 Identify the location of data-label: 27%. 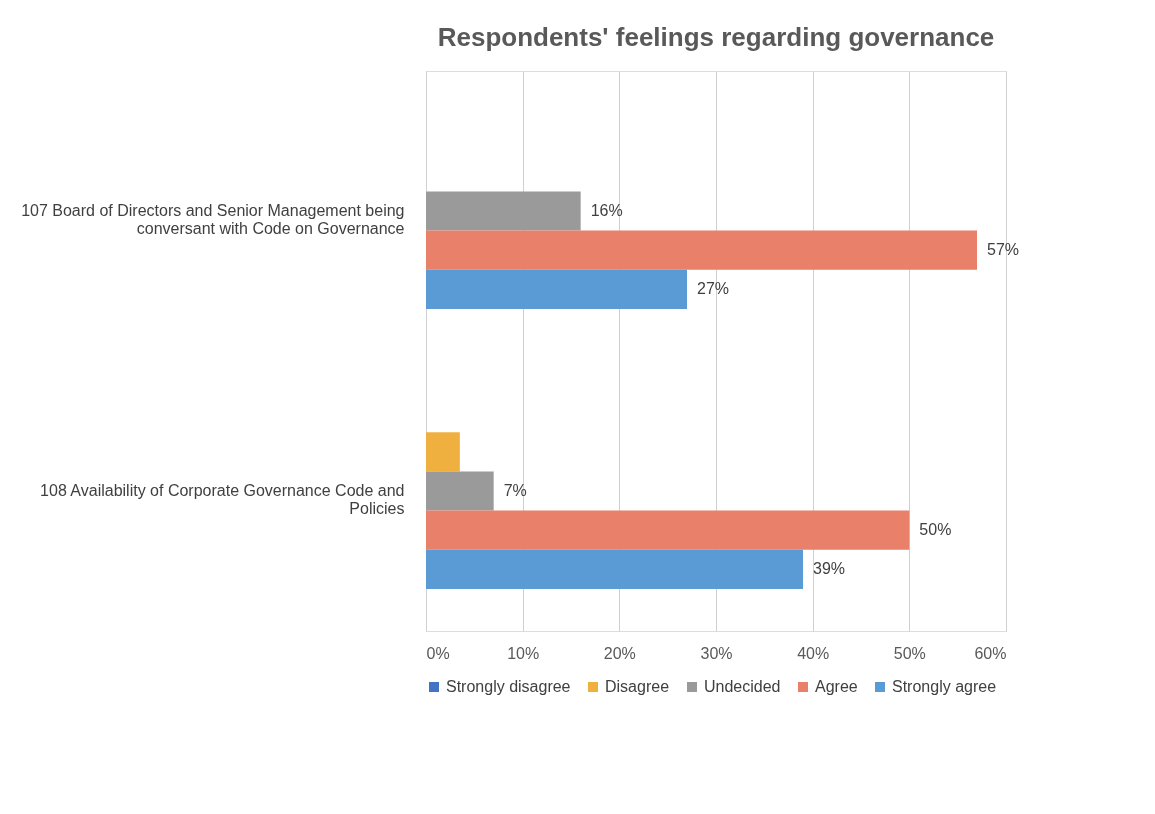
(713, 289).